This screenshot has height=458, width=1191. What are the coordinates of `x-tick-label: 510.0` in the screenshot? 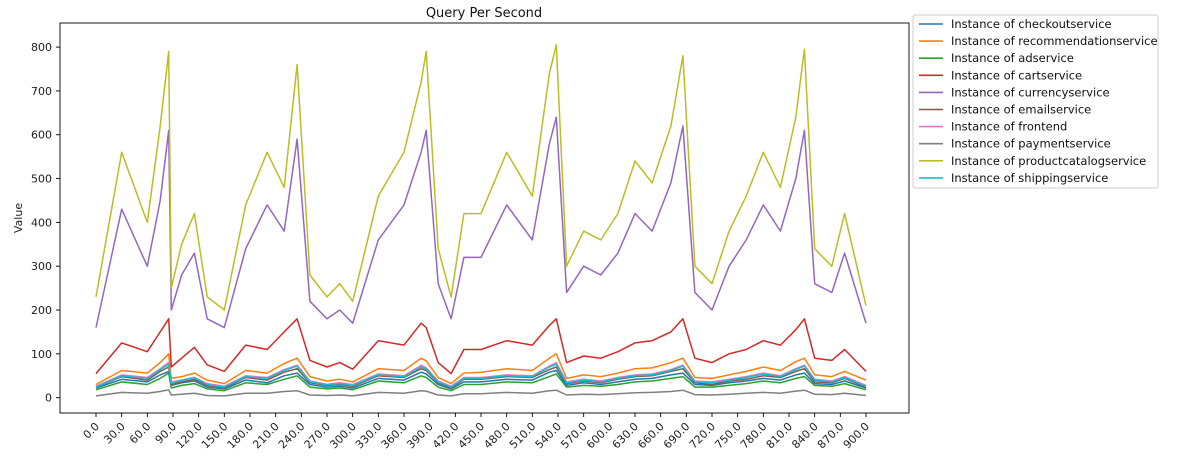 It's located at (522, 435).